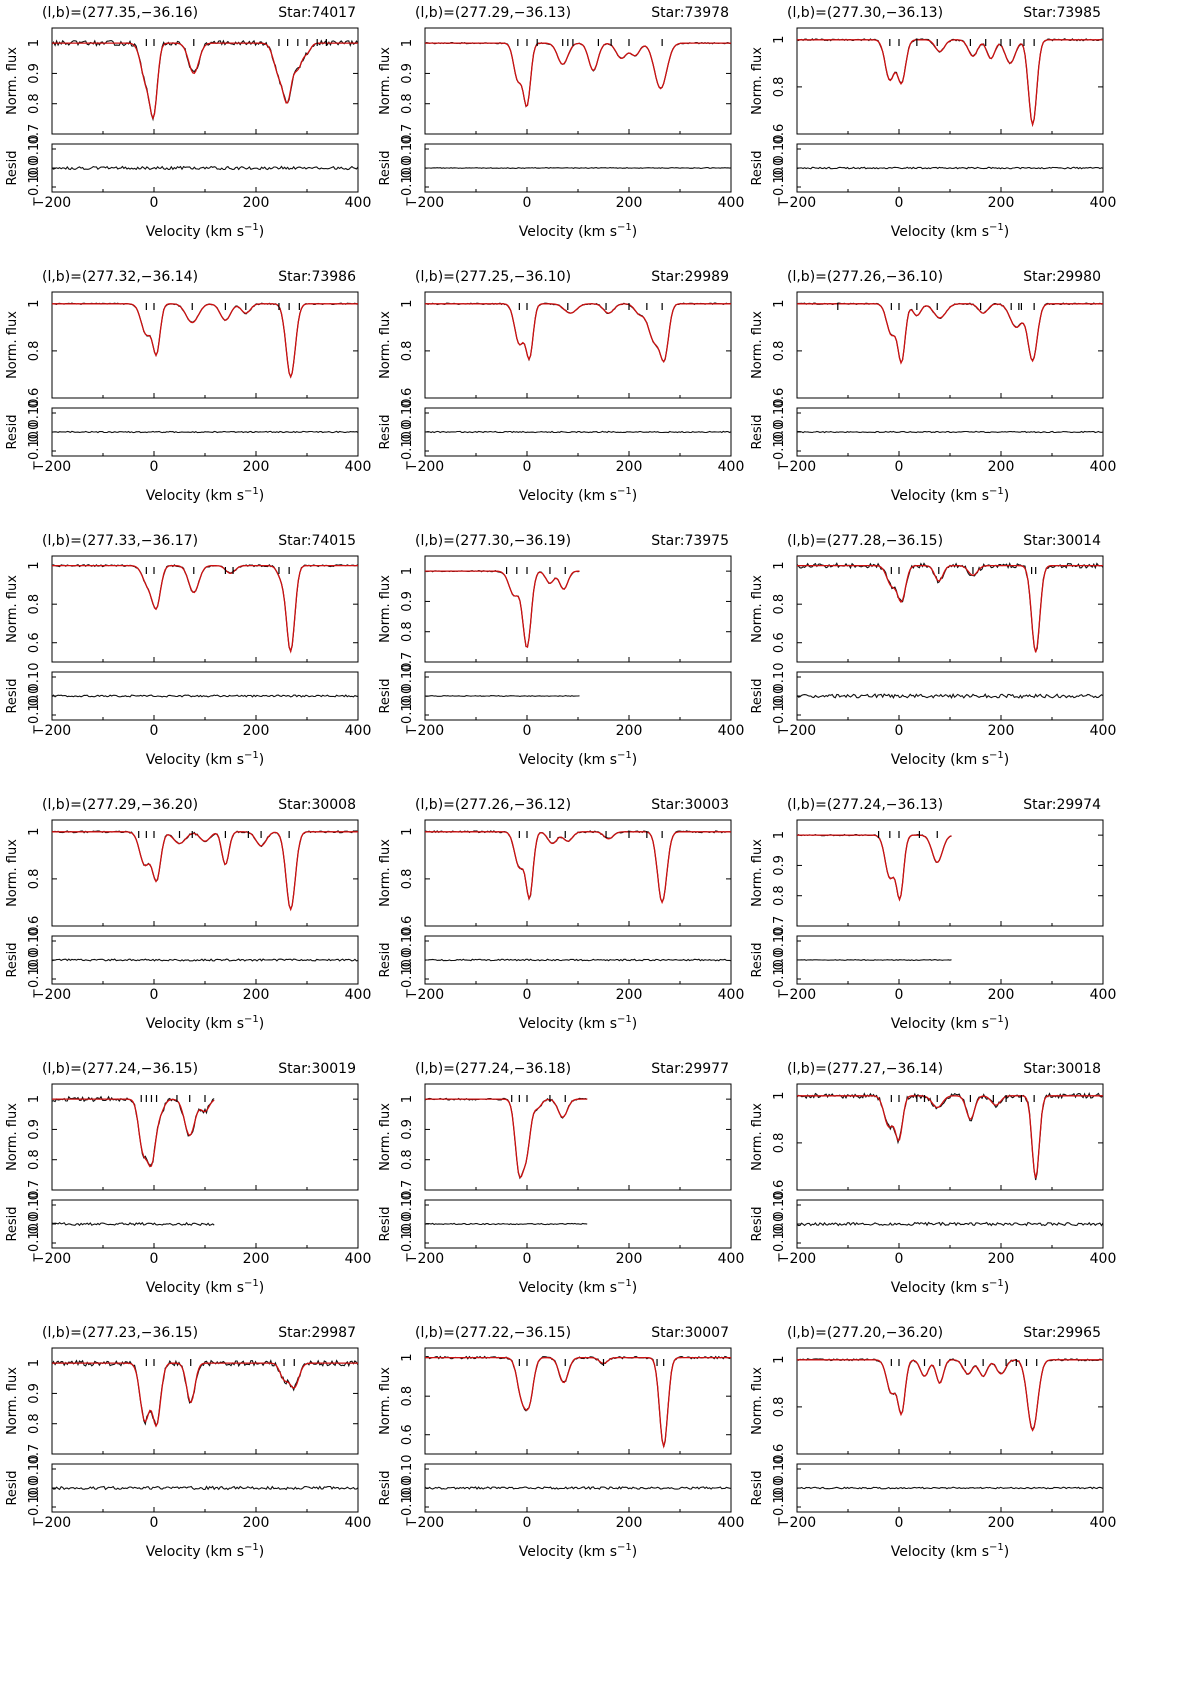  What do you see at coordinates (34, 134) in the screenshot?
I see `flux-y-tick-label: 0.7` at bounding box center [34, 134].